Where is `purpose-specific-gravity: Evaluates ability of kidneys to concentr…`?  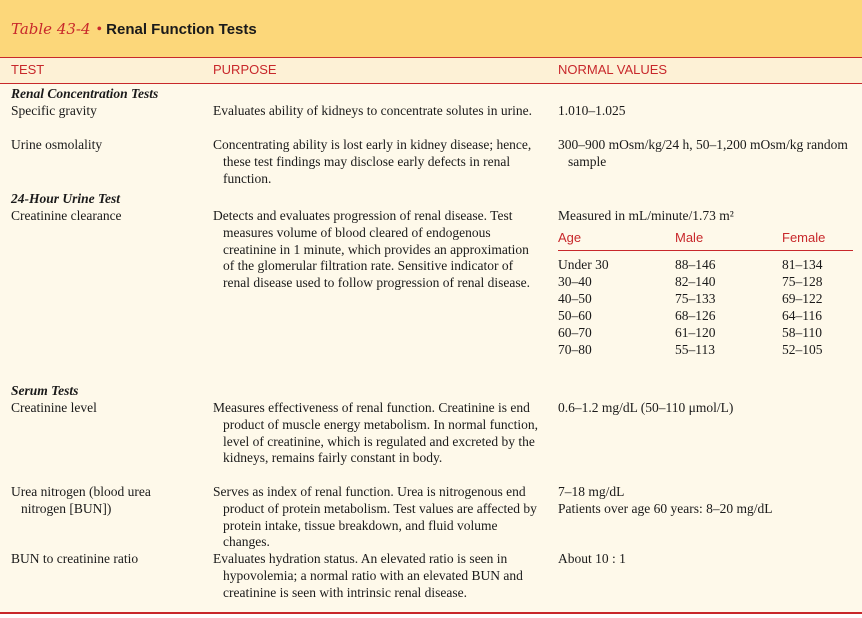
purpose-specific-gravity: Evaluates ability of kidneys to concentr… is located at coordinates (373, 110).